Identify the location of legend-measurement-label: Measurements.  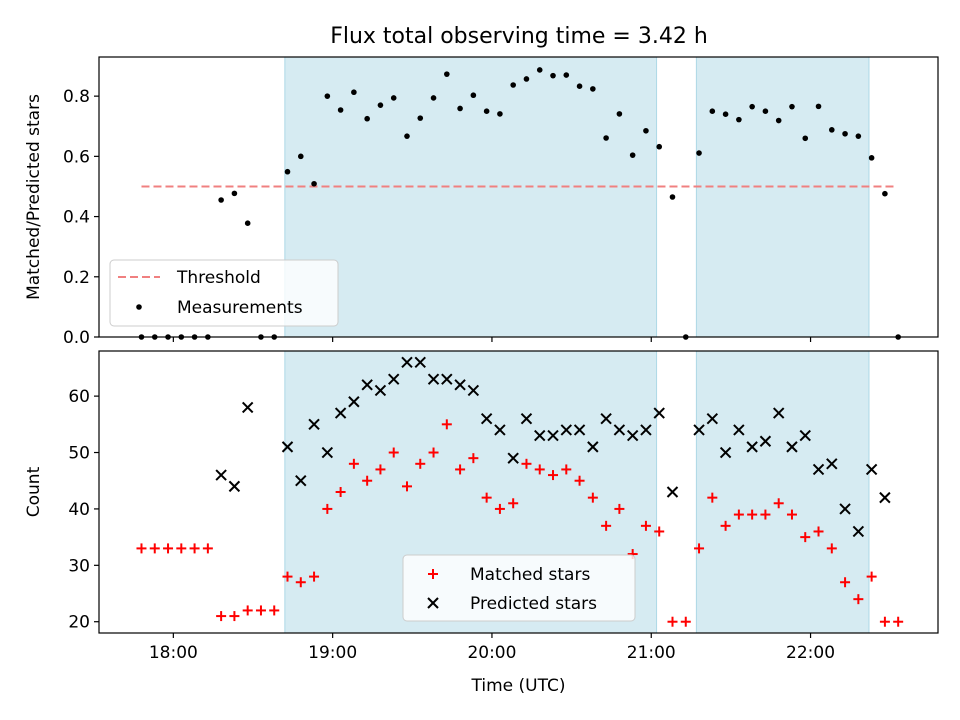
(240, 308).